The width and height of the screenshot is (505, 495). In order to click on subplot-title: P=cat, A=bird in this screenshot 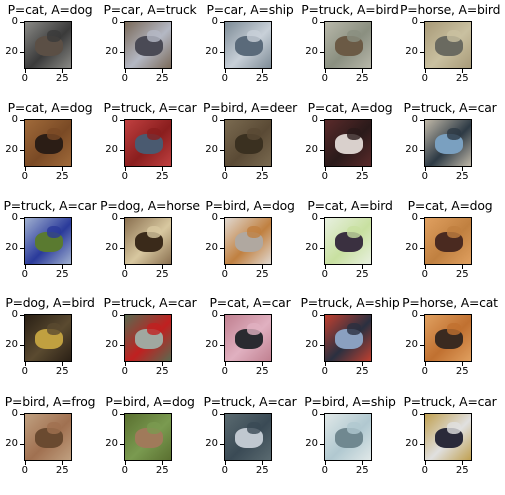, I will do `click(350, 205)`.